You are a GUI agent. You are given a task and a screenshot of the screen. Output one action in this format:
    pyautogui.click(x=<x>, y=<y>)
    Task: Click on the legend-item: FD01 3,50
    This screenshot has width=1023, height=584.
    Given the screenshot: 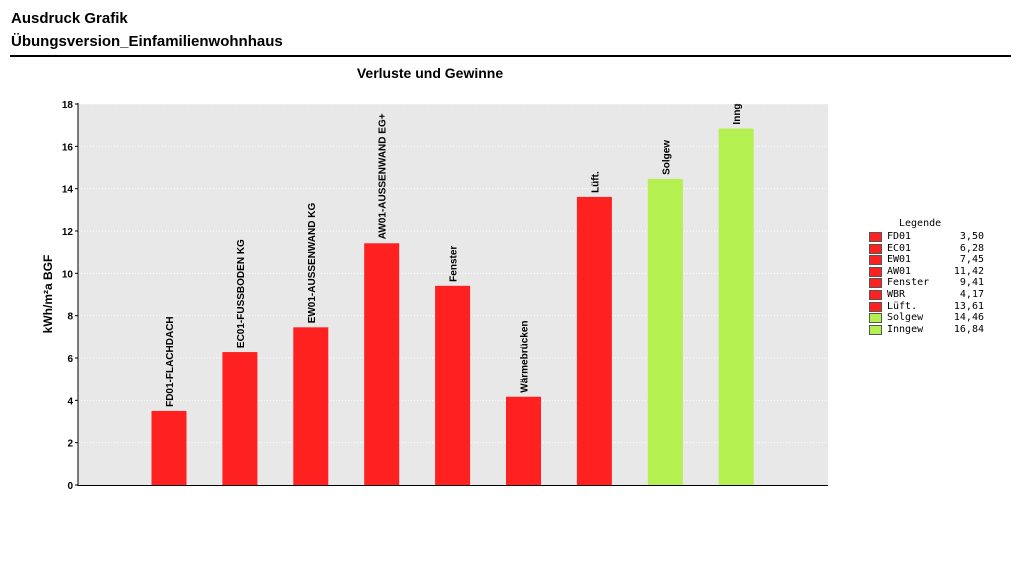 What is the action you would take?
    pyautogui.click(x=931, y=237)
    